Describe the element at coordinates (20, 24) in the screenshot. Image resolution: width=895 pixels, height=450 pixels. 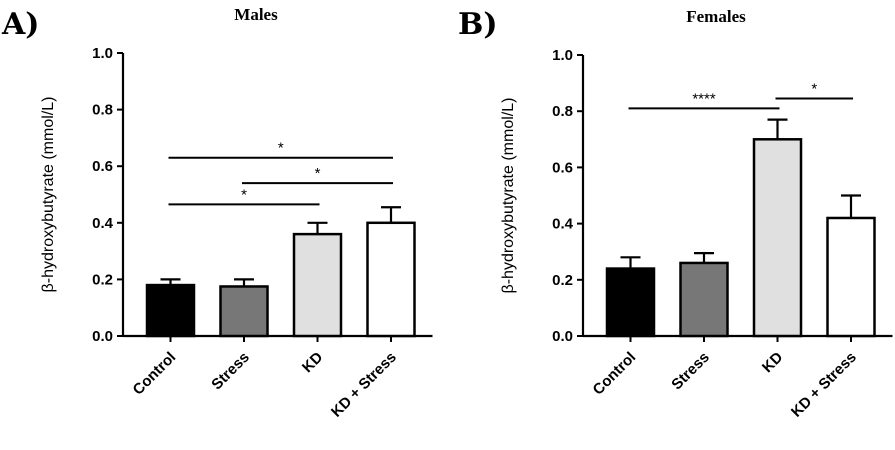
I see `panel-letter: A)` at that location.